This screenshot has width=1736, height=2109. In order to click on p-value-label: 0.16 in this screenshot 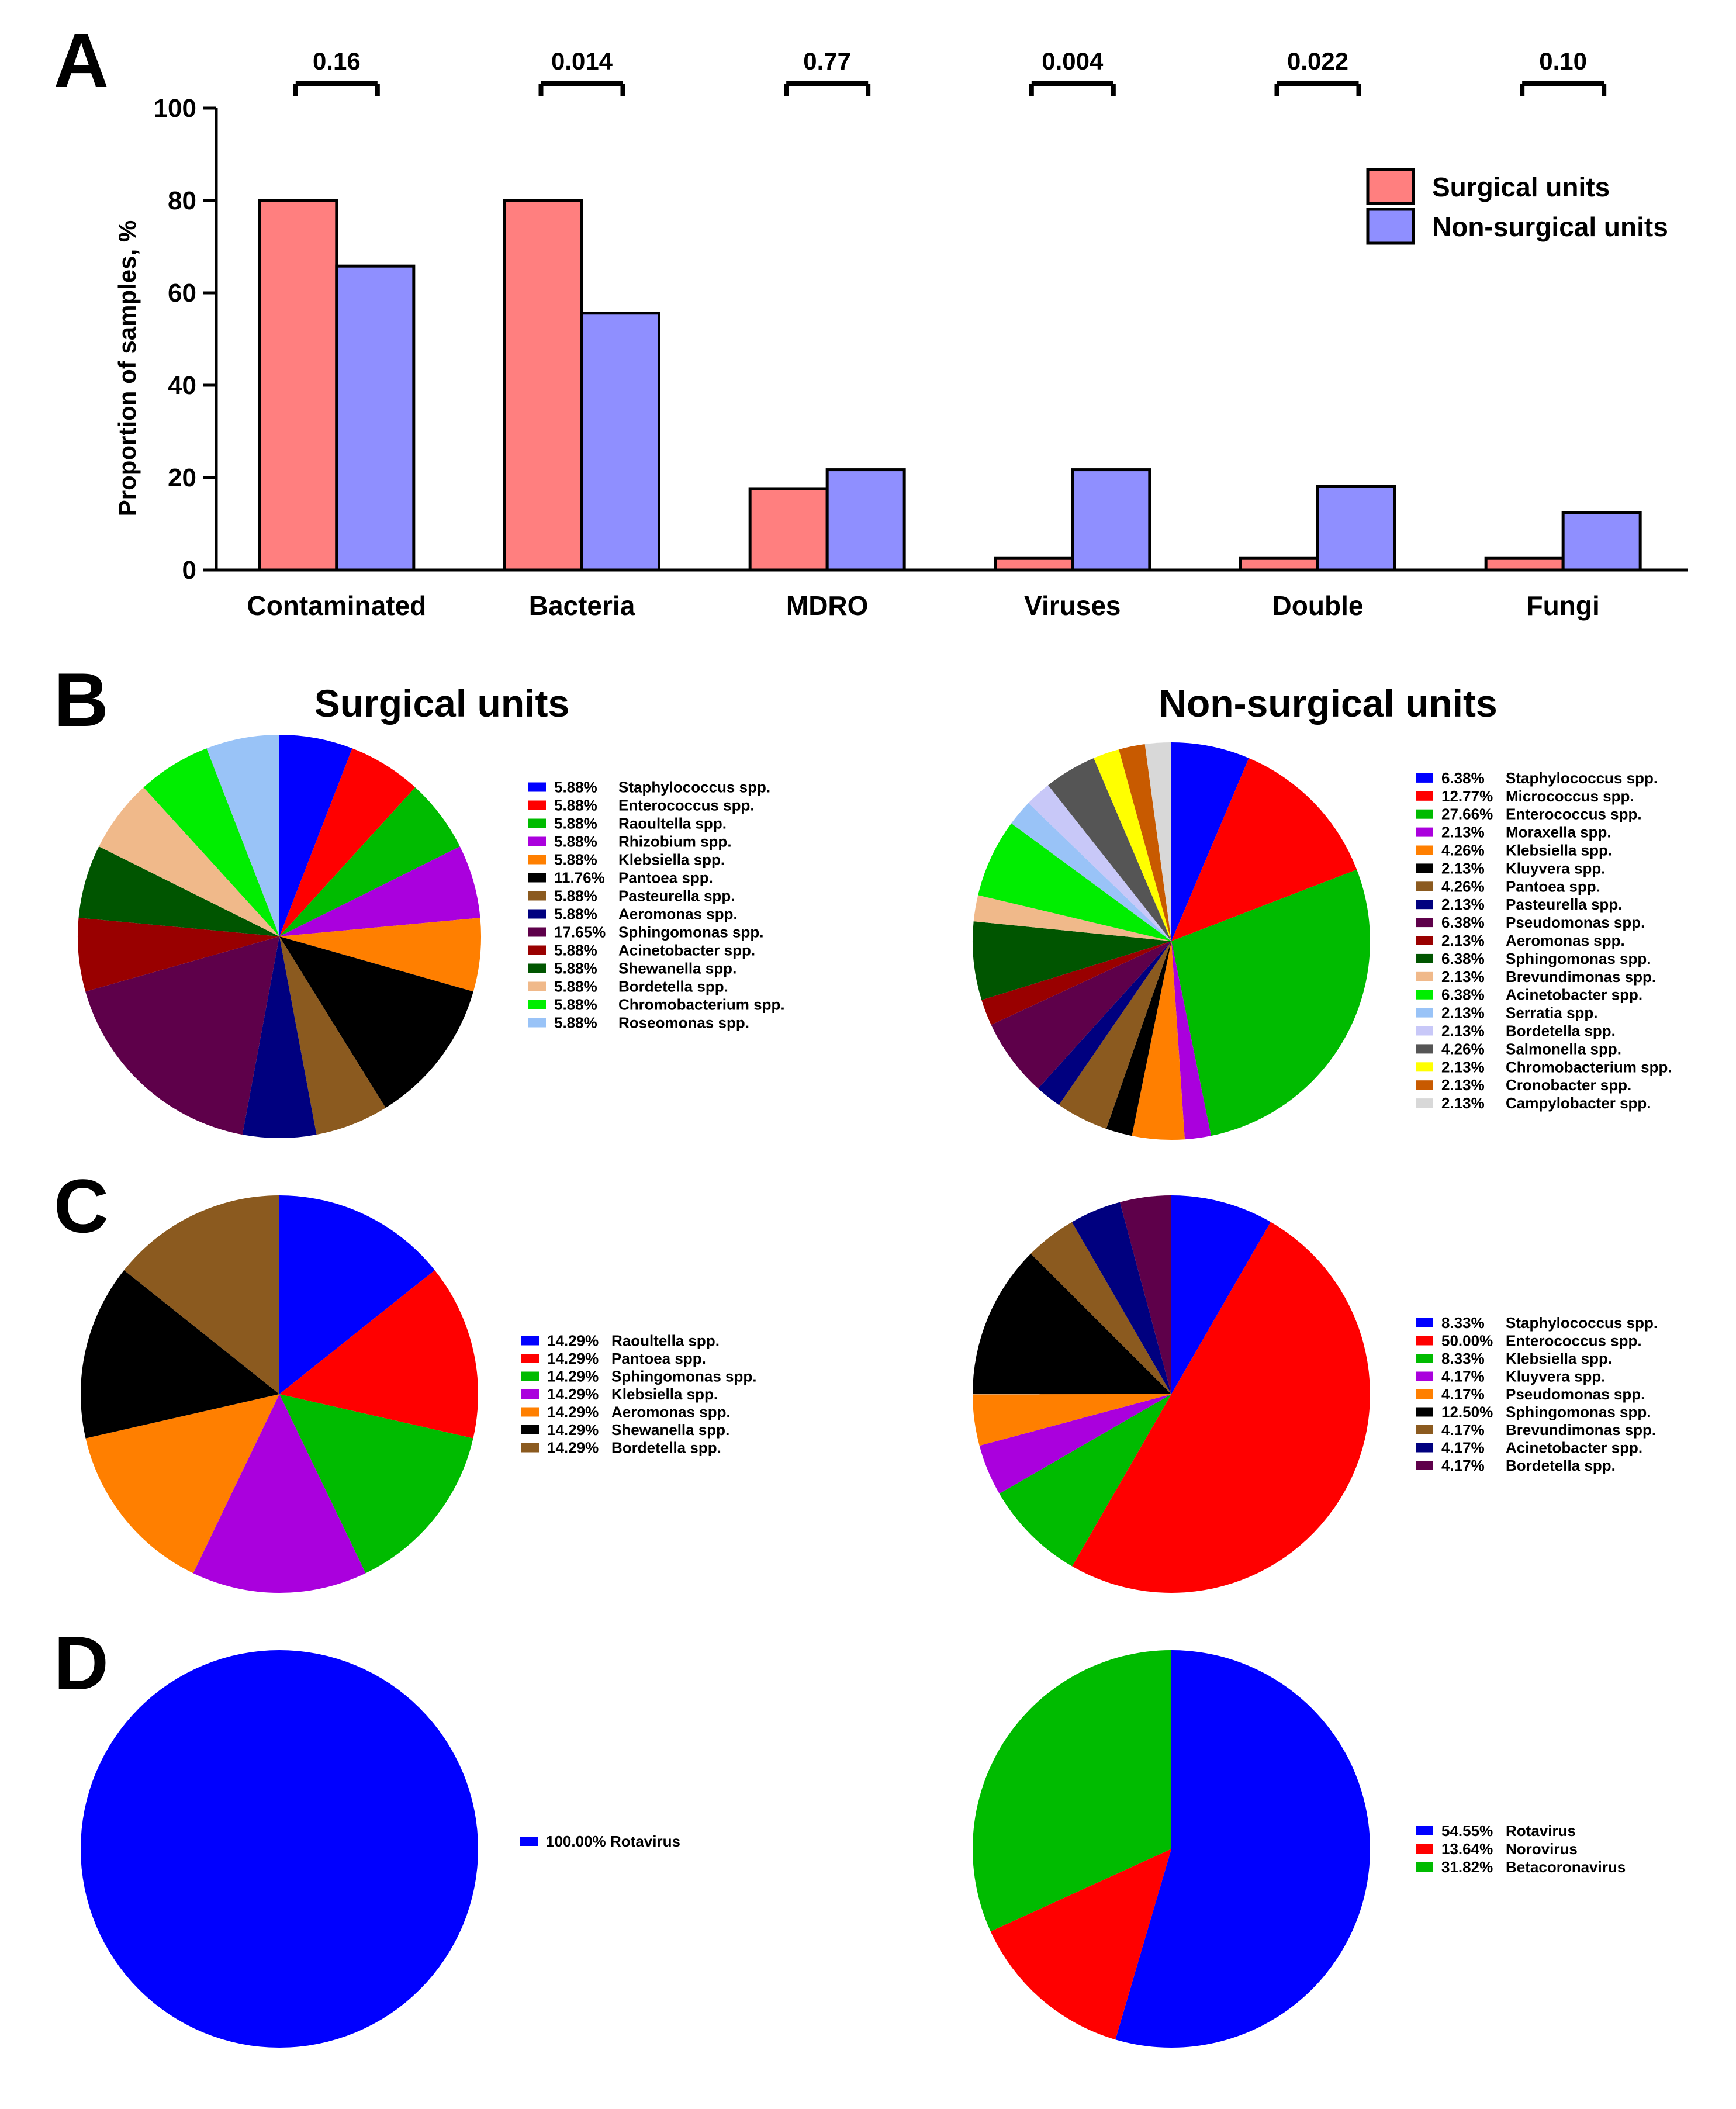, I will do `click(337, 61)`.